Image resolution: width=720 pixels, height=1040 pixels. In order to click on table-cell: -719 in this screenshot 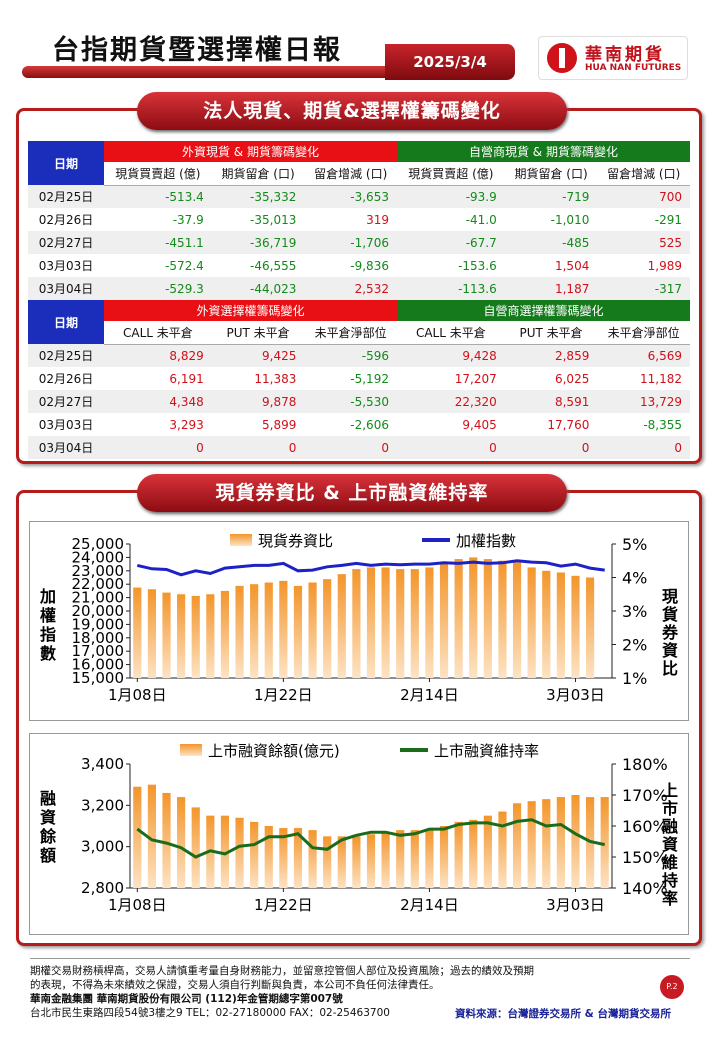, I will do `click(551, 196)`.